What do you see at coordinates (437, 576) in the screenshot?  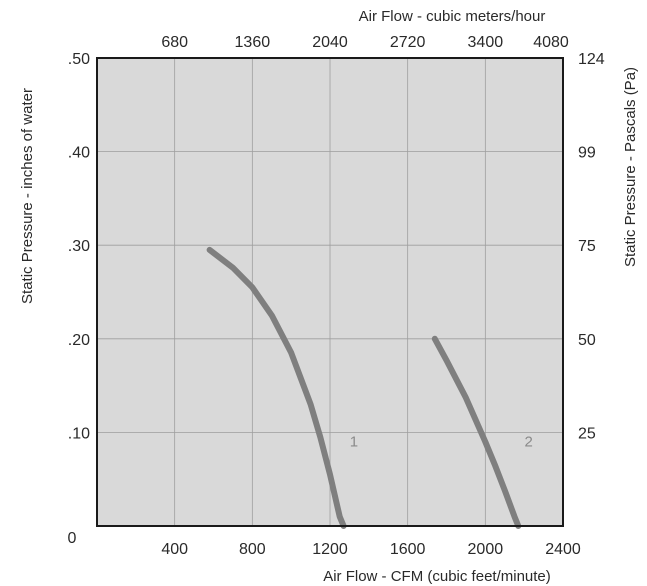 I see `x-axis-title: Air Flow - CFM (cubic feet/minute)` at bounding box center [437, 576].